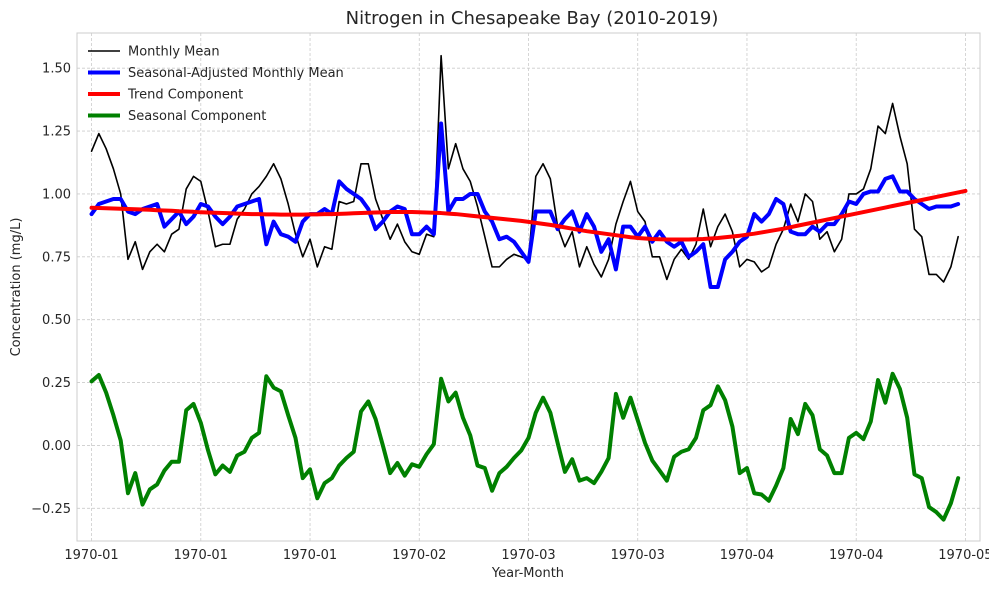 The image size is (989, 590). Describe the element at coordinates (963, 555) in the screenshot. I see `x-tick-label: 1970-05` at that location.